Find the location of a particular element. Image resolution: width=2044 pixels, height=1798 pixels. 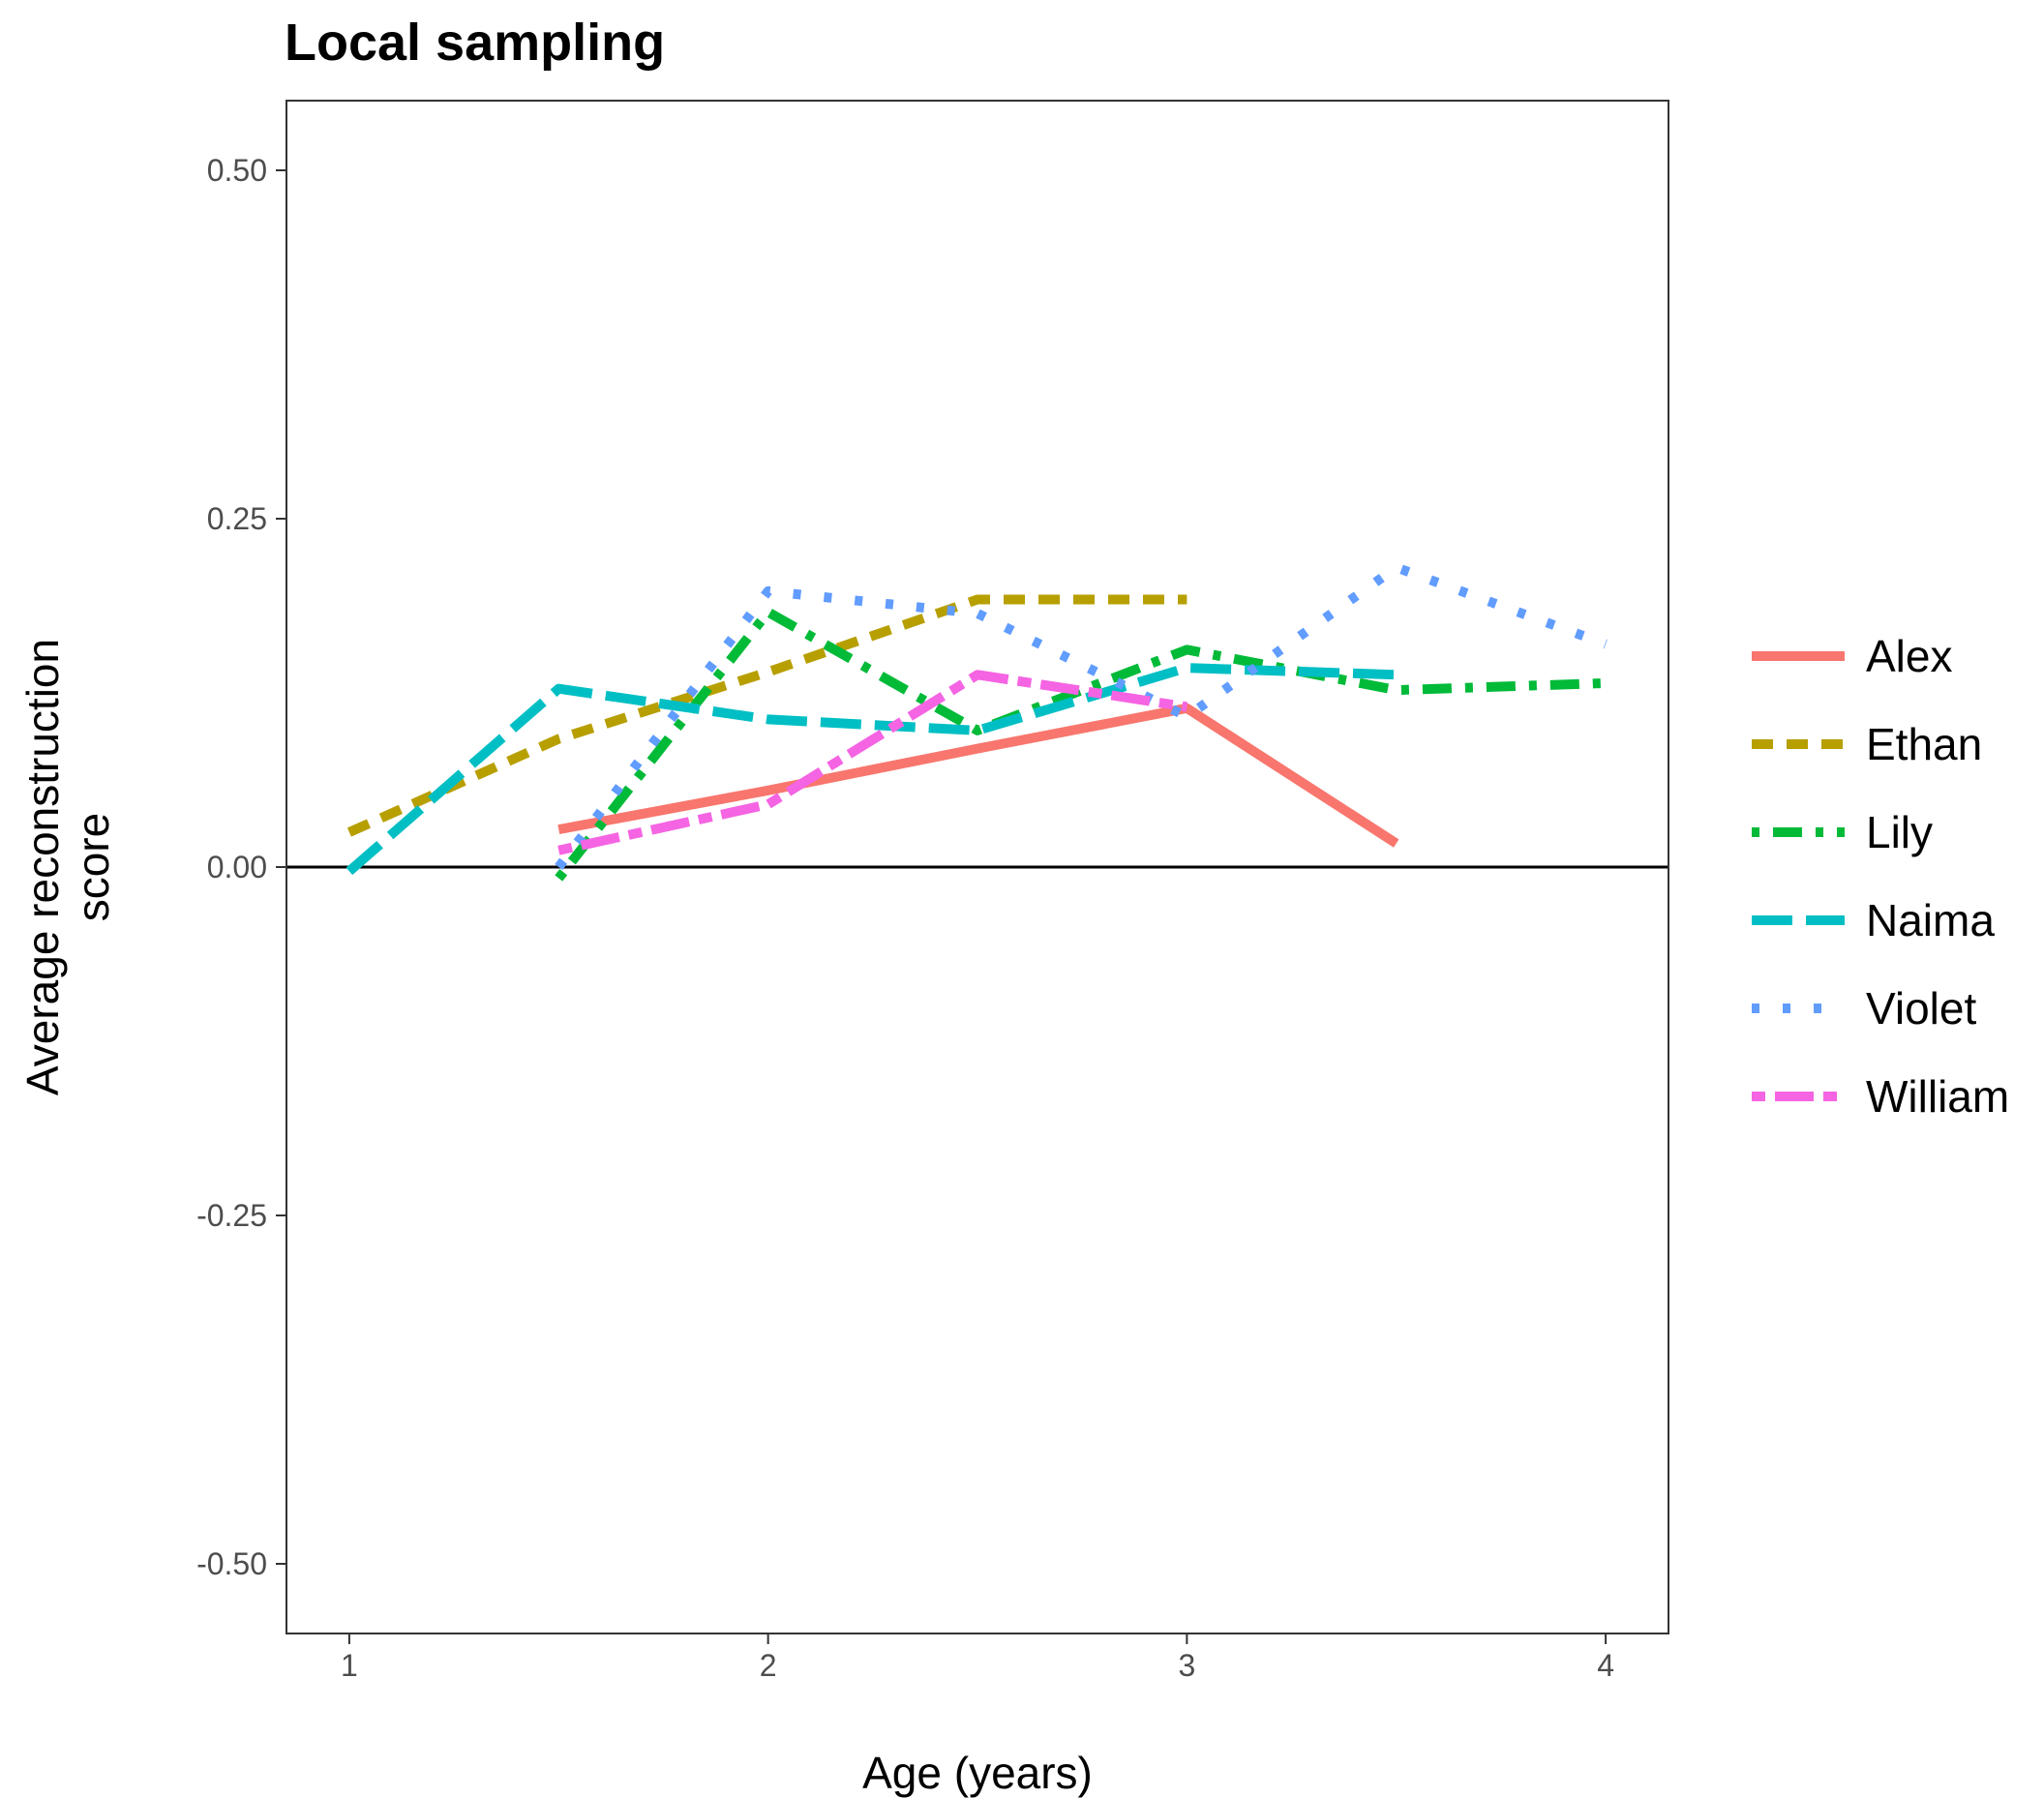

legend-label-alex: Alex is located at coordinates (1909, 656).